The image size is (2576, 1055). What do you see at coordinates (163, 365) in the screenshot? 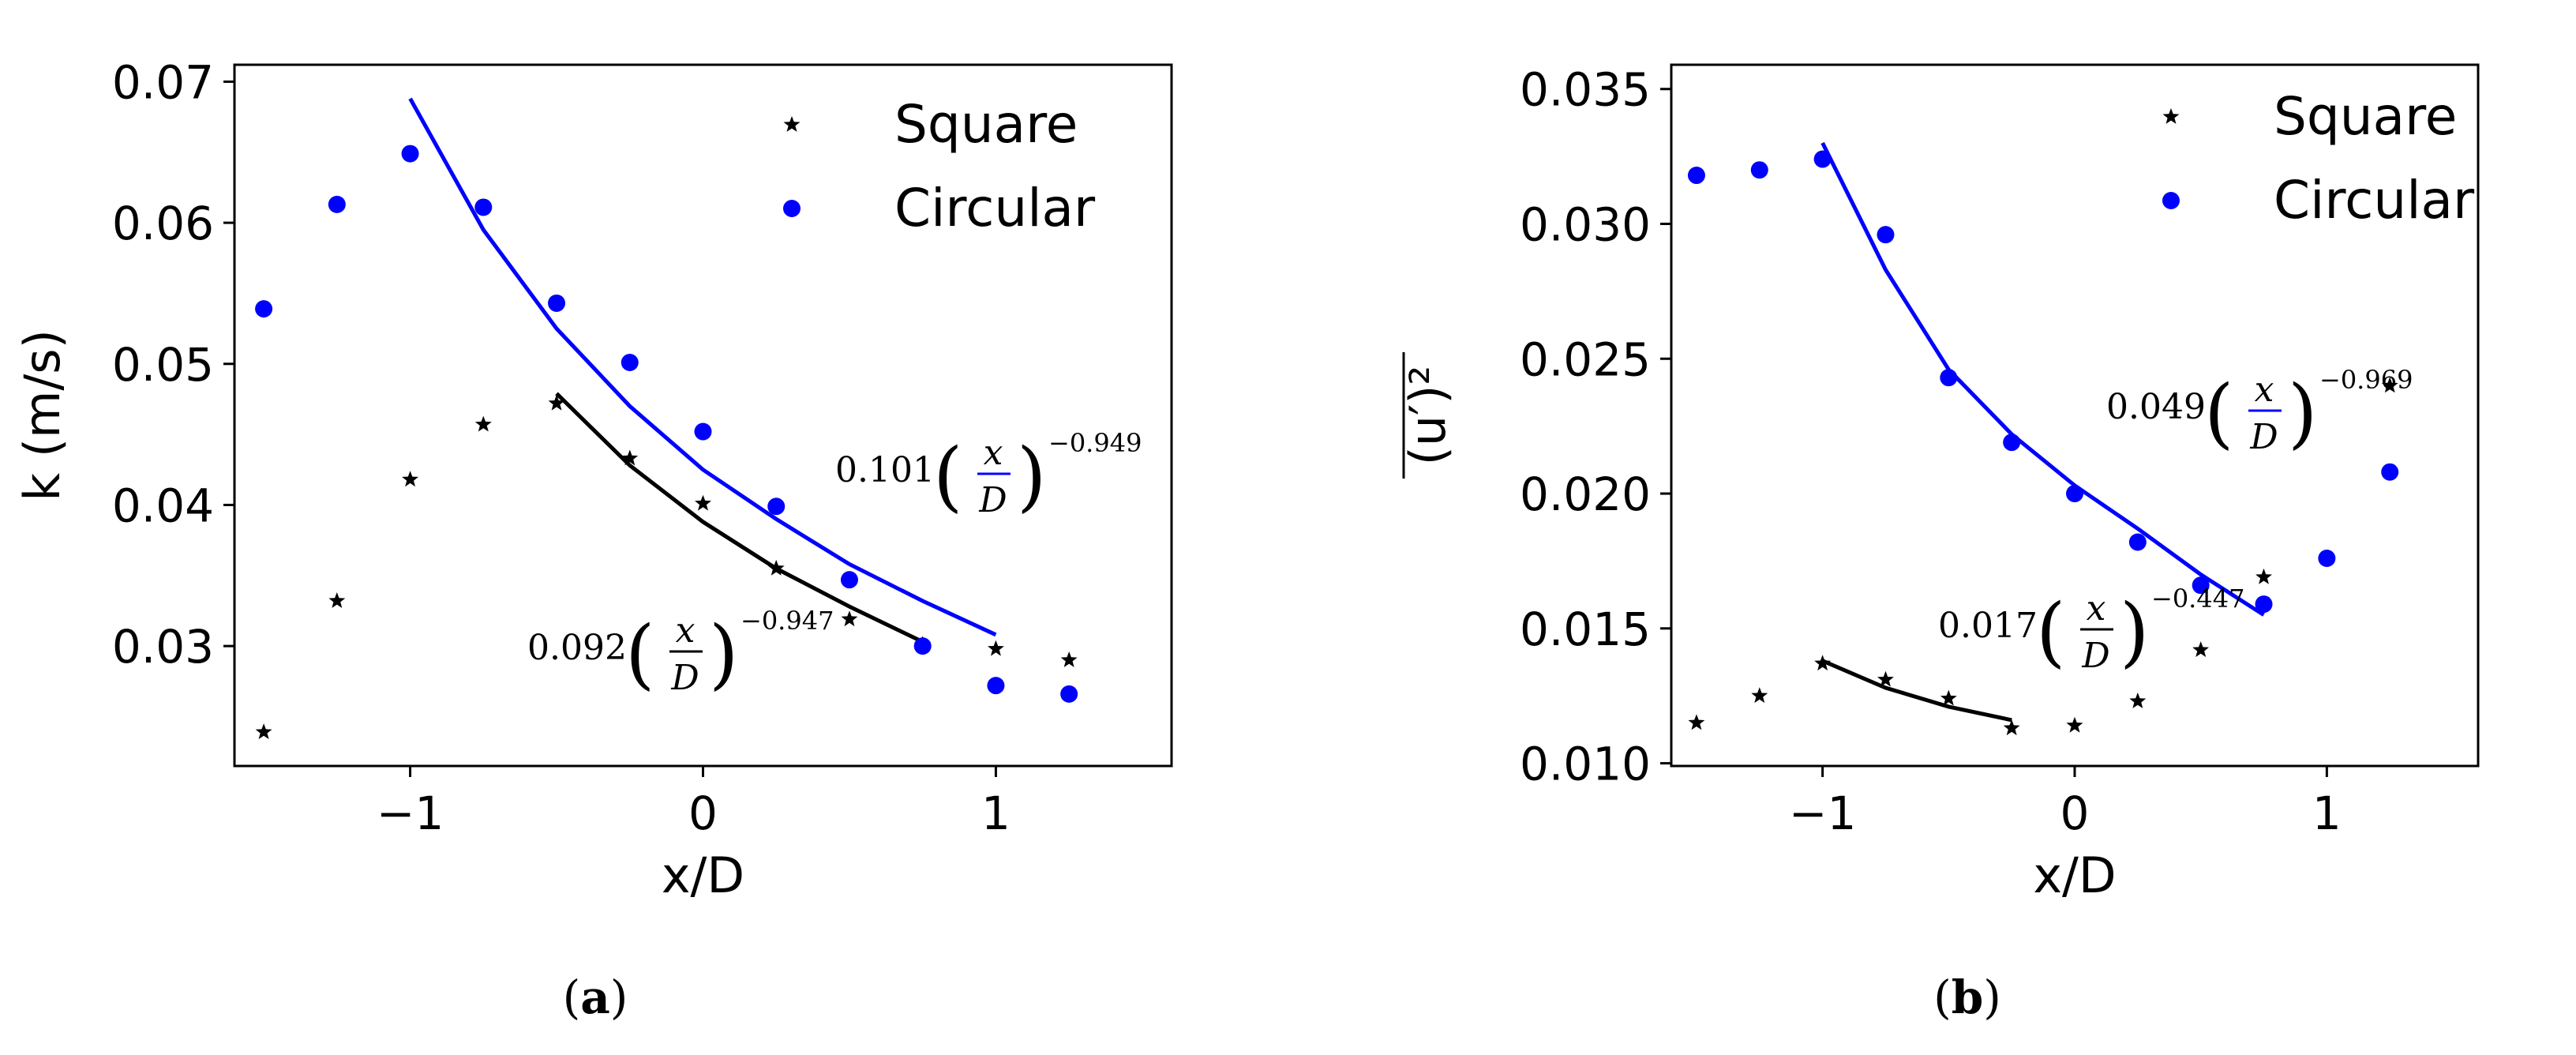
I see `y-tick-label: 0.05` at bounding box center [163, 365].